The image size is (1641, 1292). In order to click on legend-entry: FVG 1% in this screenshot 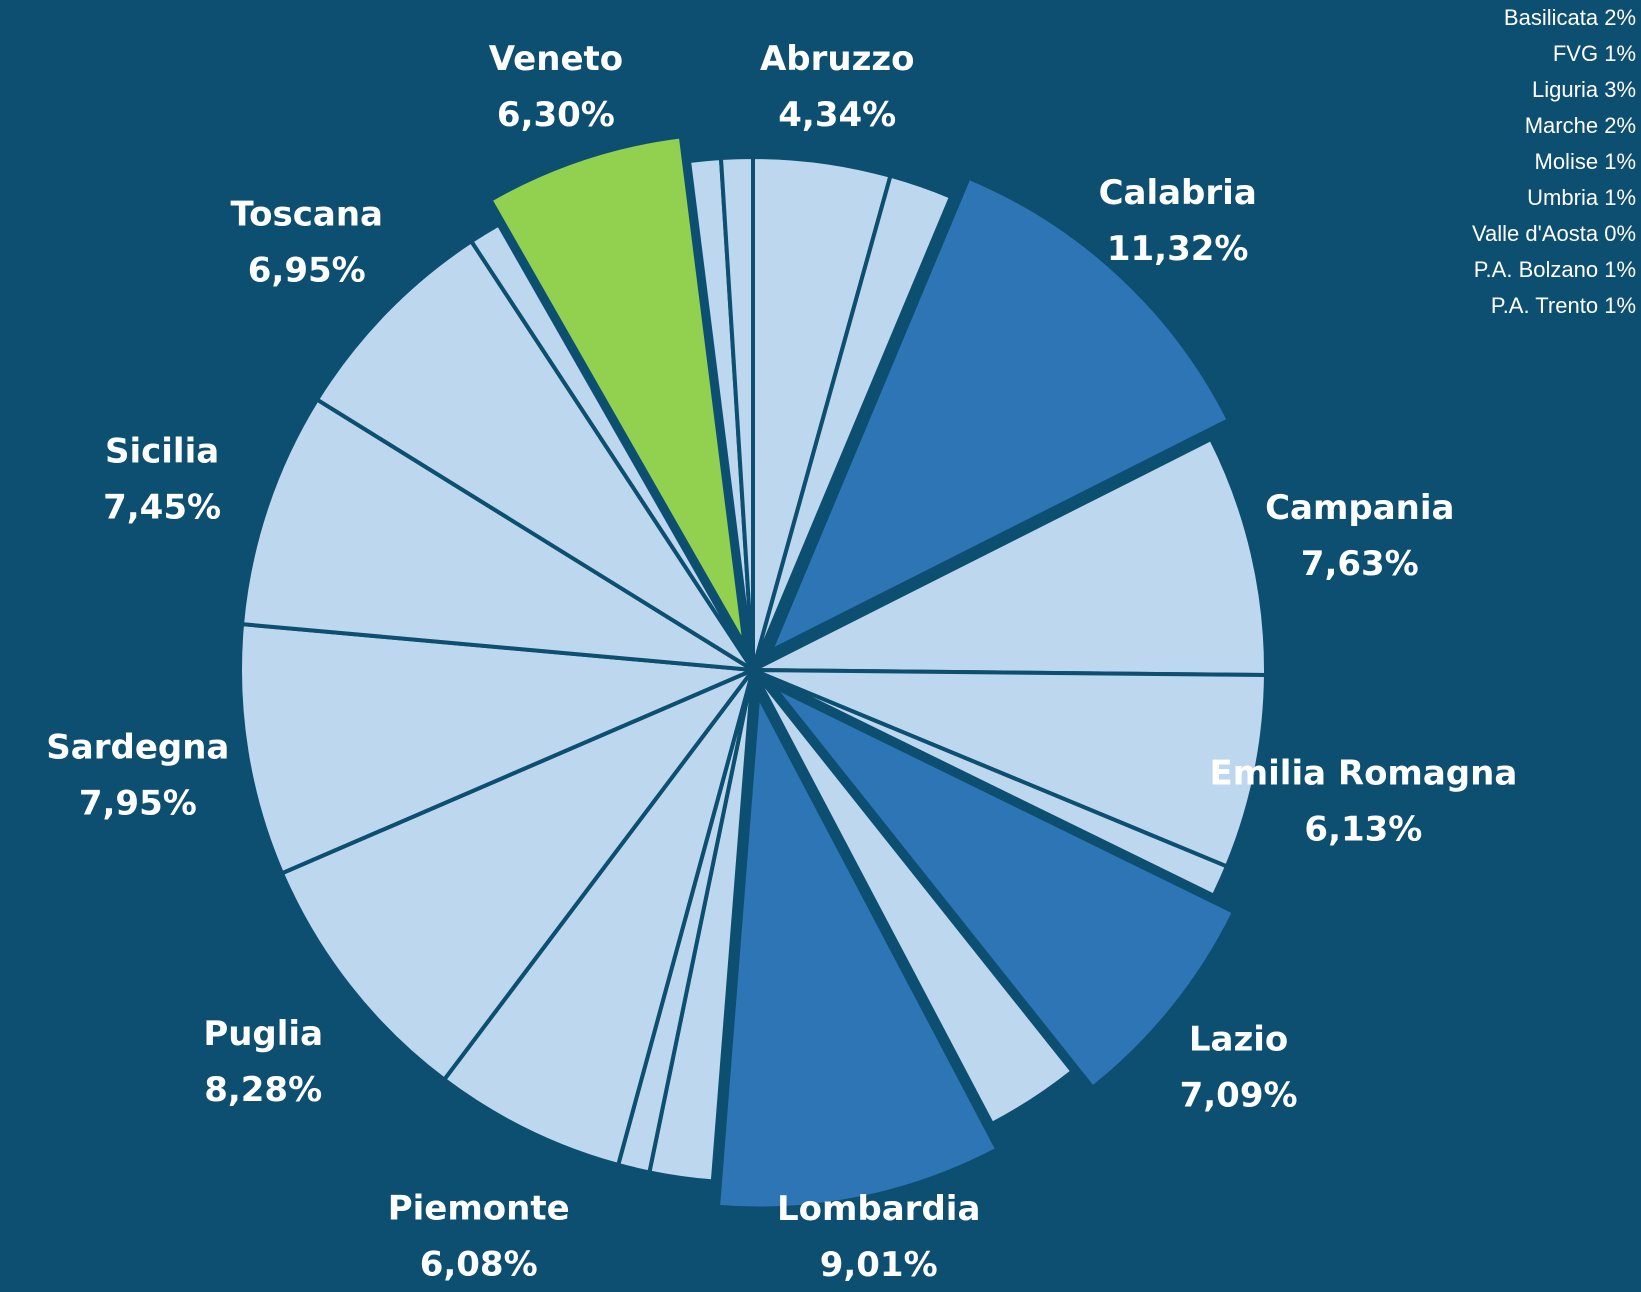, I will do `click(1594, 53)`.